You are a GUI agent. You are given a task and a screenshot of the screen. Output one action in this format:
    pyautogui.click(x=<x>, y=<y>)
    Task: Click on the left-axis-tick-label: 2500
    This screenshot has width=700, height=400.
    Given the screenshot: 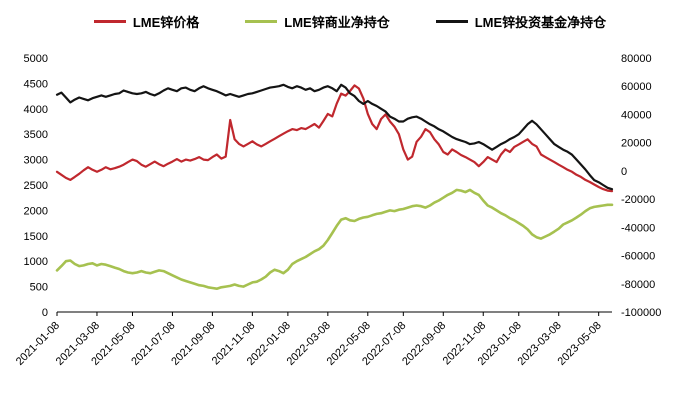 What is the action you would take?
    pyautogui.click(x=36, y=186)
    